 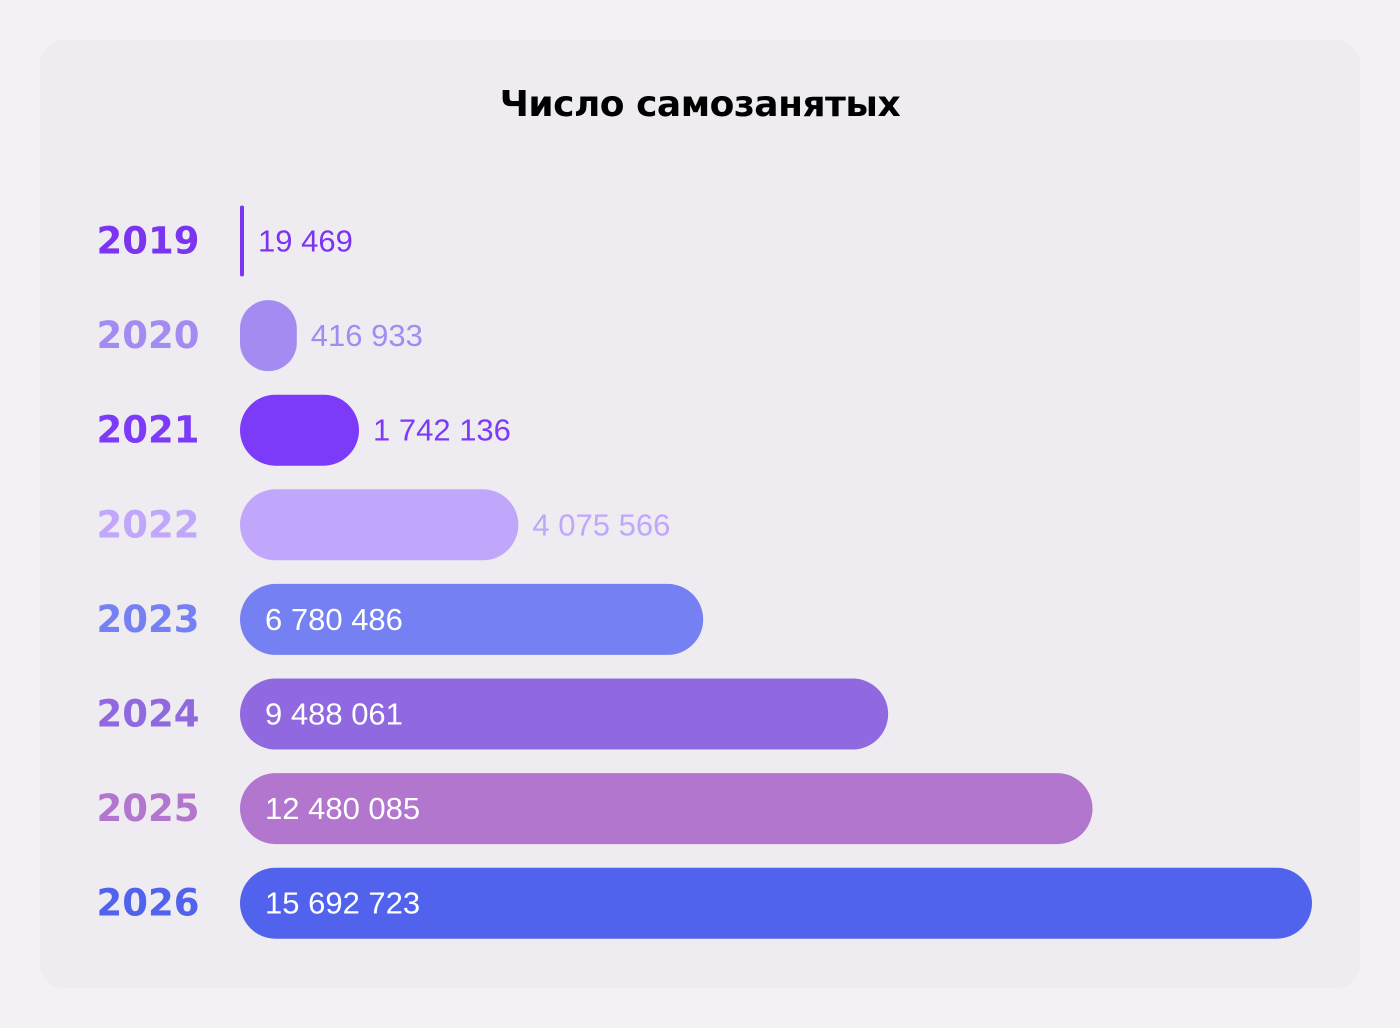 I want to click on value-label-2022: 4 075 566, so click(x=601, y=524).